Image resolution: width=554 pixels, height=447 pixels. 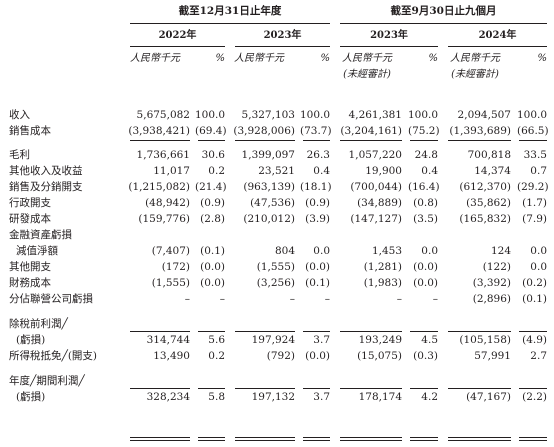 I want to click on amount-cell: (7,407), so click(x=170, y=251).